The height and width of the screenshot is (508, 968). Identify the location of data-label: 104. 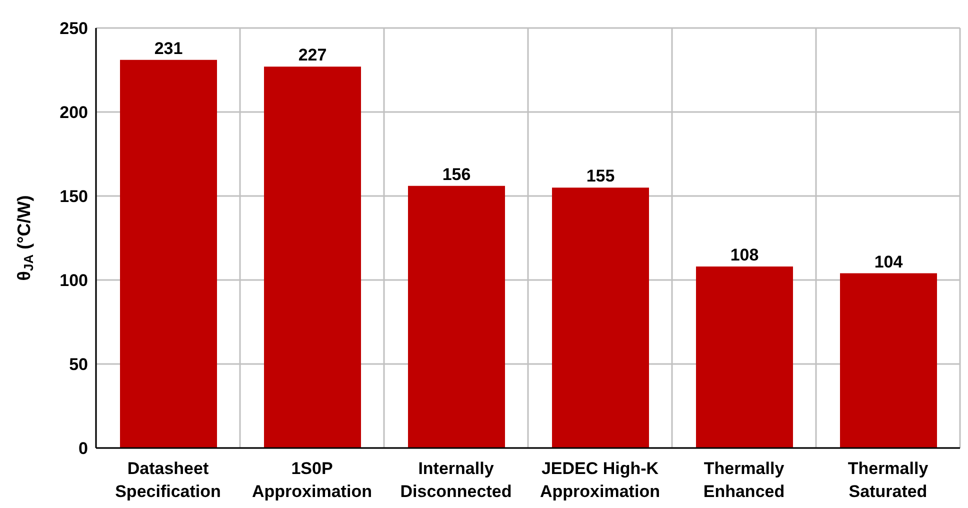
(889, 262).